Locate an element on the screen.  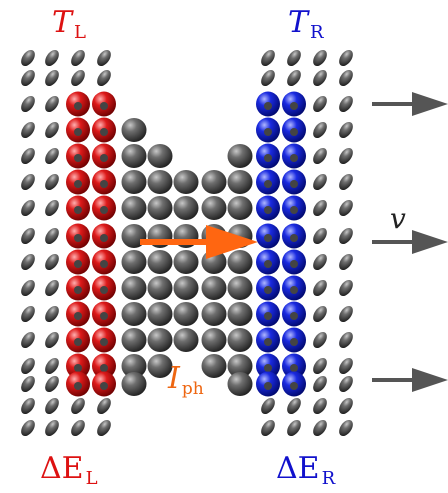
velocity-arrow-middle is located at coordinates (410, 242).